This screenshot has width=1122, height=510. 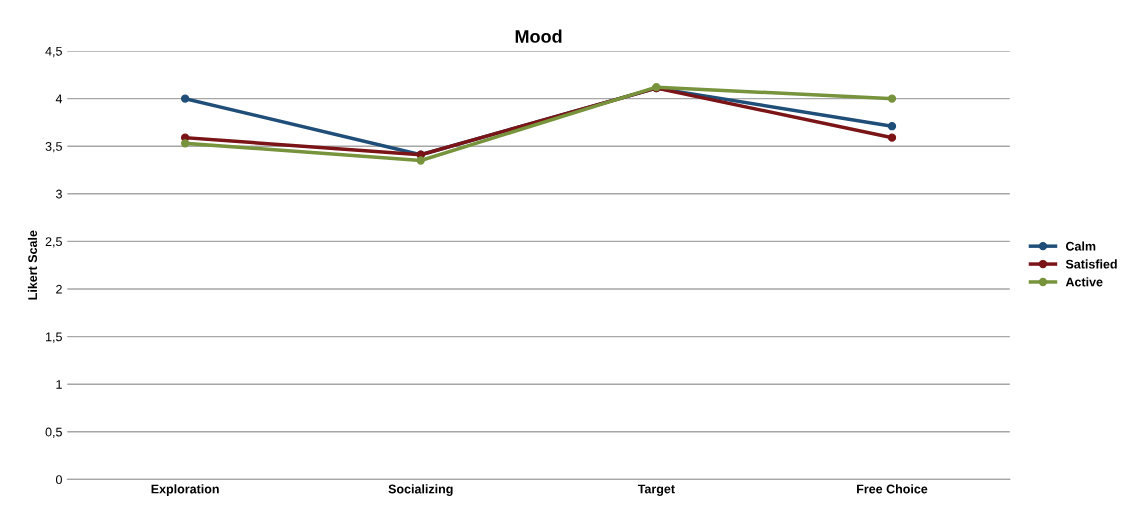 I want to click on y-tick-label: 4, so click(x=59, y=99).